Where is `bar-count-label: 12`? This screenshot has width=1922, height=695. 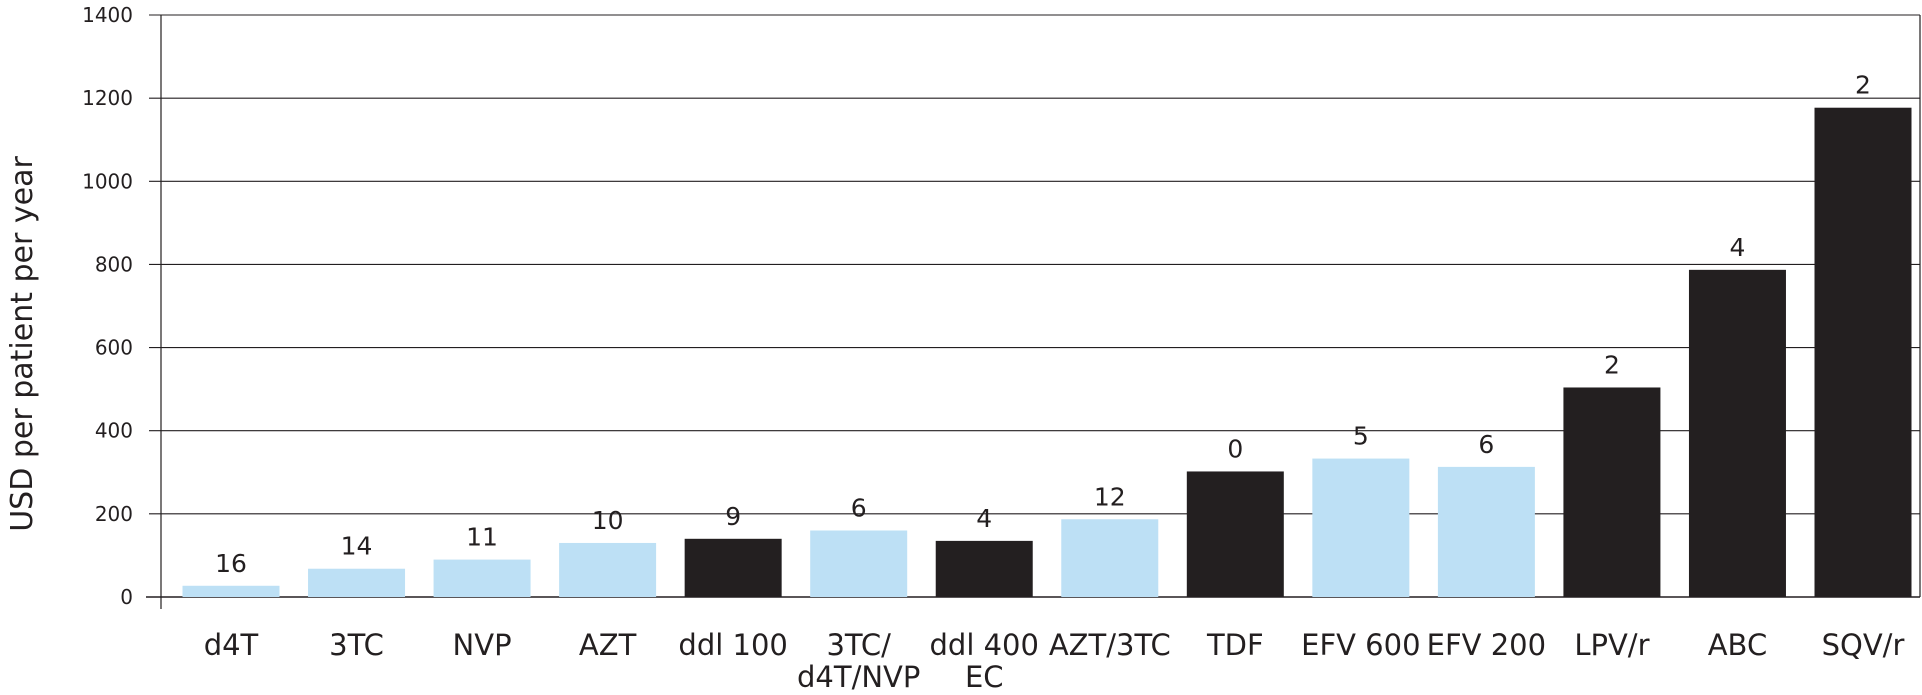 bar-count-label: 12 is located at coordinates (1110, 496).